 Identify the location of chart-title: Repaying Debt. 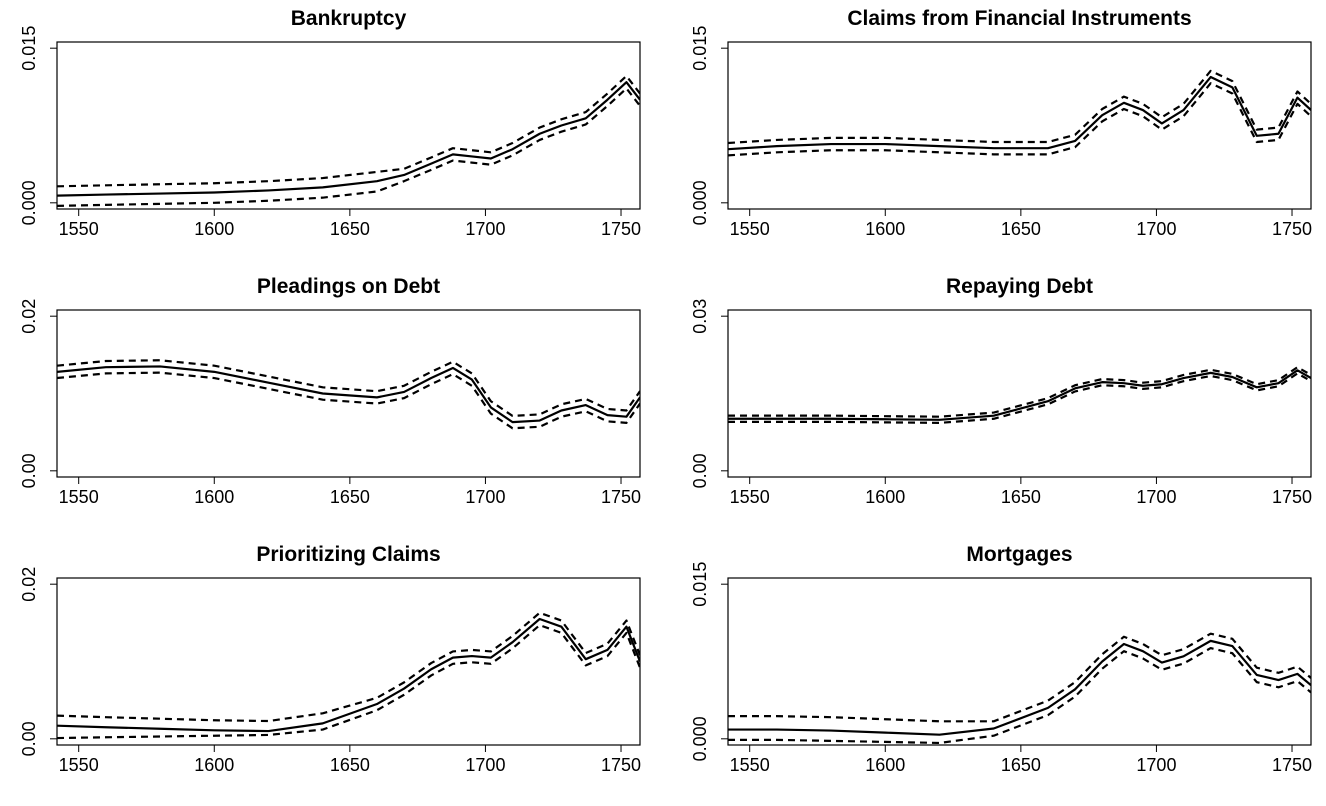
(1019, 286).